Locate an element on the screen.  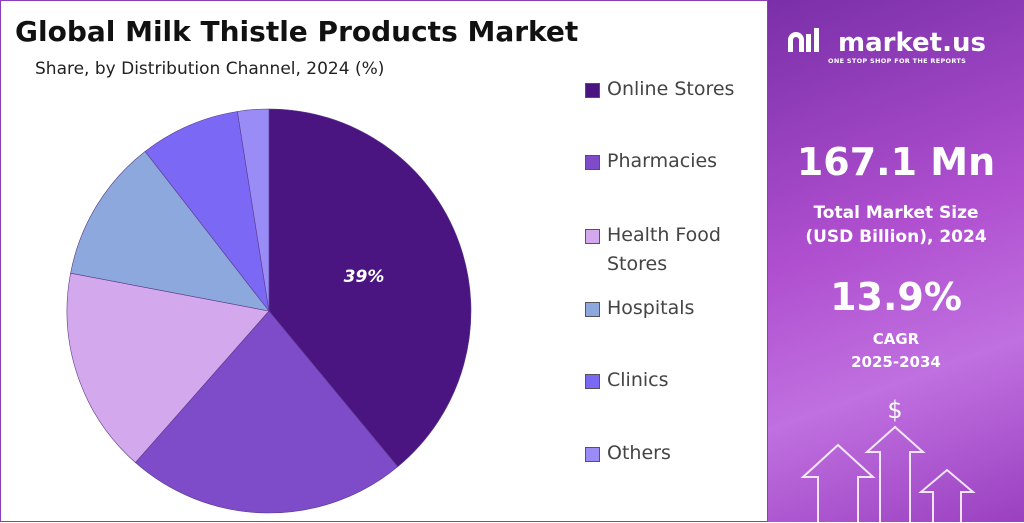
legend-item: Pharmacies is located at coordinates (671, 161).